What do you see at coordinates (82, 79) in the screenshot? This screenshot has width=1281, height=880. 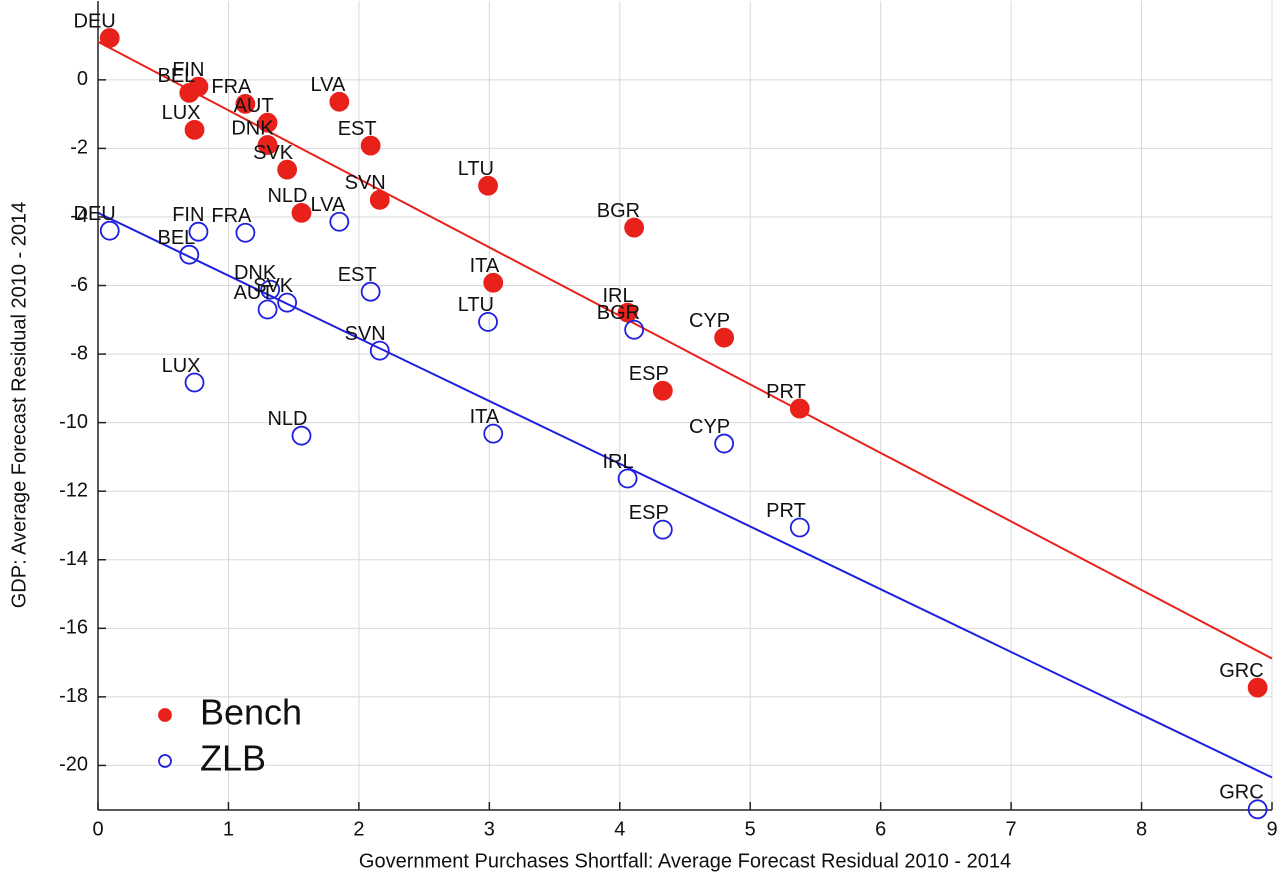 I see `y-tick-label: 0` at bounding box center [82, 79].